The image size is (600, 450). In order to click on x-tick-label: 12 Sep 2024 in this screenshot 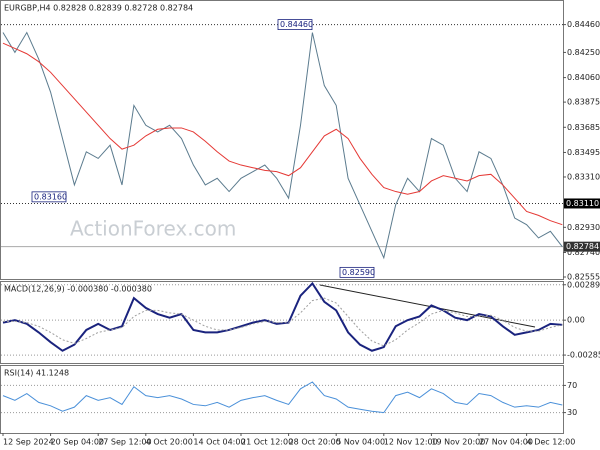, I will do `click(28, 442)`.